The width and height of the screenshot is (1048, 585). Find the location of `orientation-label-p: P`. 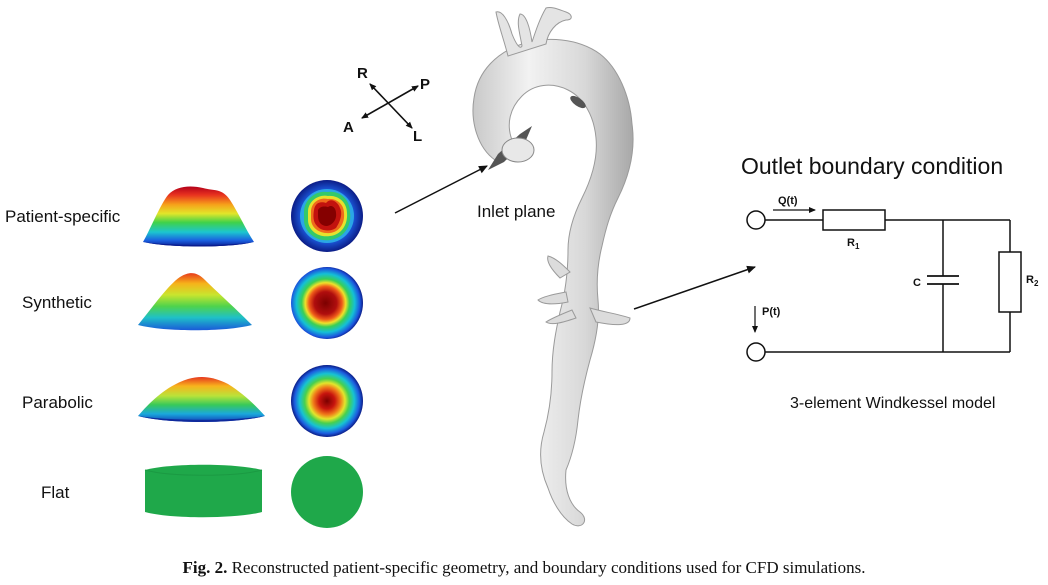

orientation-label-p: P is located at coordinates (425, 84).